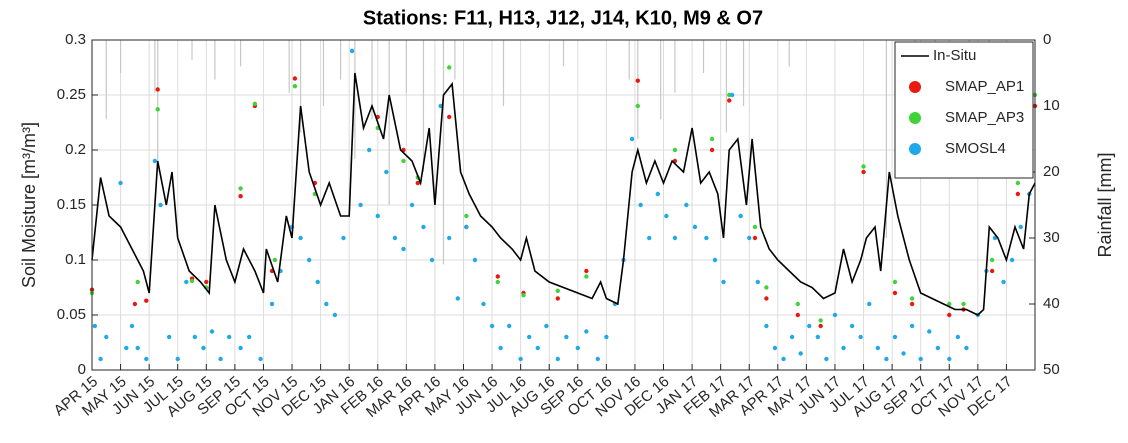 The image size is (1128, 443). Describe the element at coordinates (984, 86) in the screenshot. I see `legend-label: SMAP_AP1` at that location.